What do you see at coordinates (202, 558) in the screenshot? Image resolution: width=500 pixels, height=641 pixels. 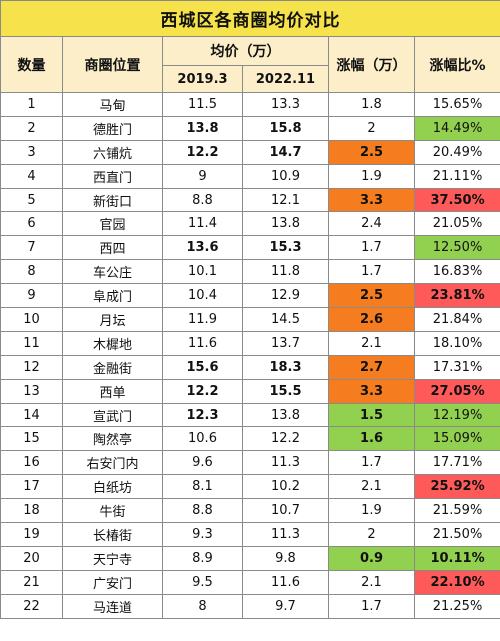 I see `cell-price-2019: 8.9` at bounding box center [202, 558].